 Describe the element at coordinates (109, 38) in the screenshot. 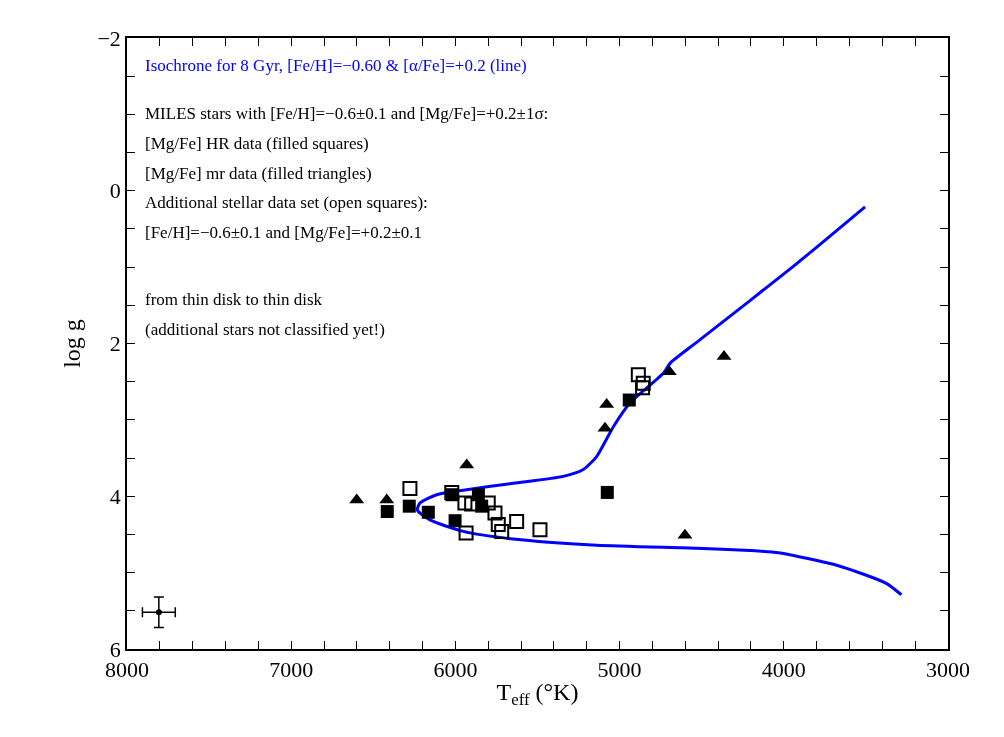

I see `y-tick-label: −2` at that location.